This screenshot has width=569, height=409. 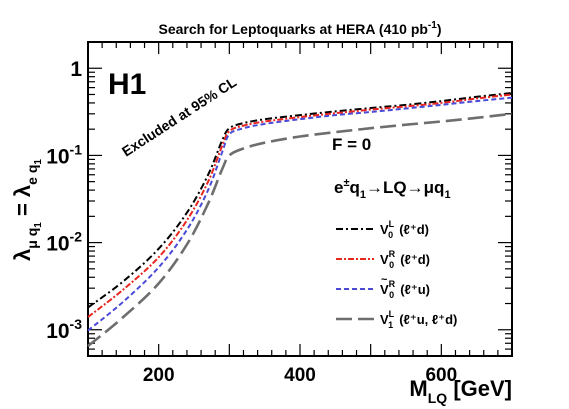 What do you see at coordinates (127, 84) in the screenshot?
I see `h1-logo: H1` at bounding box center [127, 84].